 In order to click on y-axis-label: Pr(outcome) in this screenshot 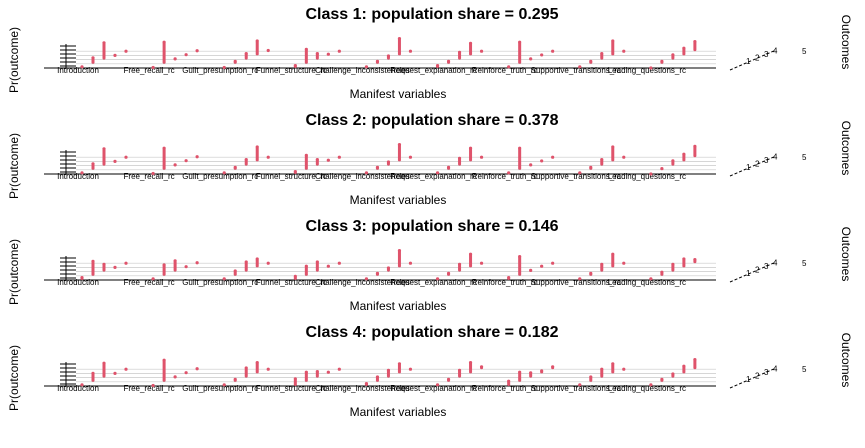, I will do `click(14, 378)`.